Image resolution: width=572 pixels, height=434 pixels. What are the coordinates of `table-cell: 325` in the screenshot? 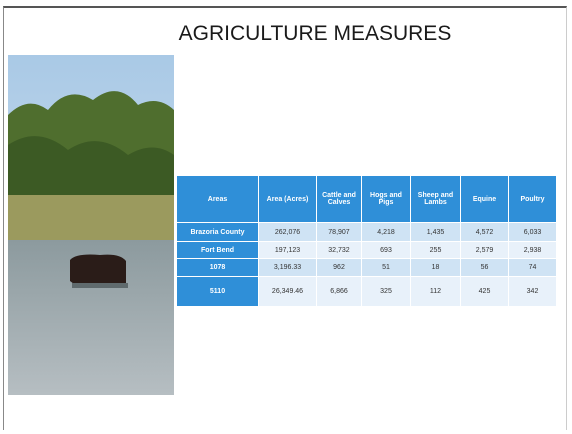 It's located at (386, 291).